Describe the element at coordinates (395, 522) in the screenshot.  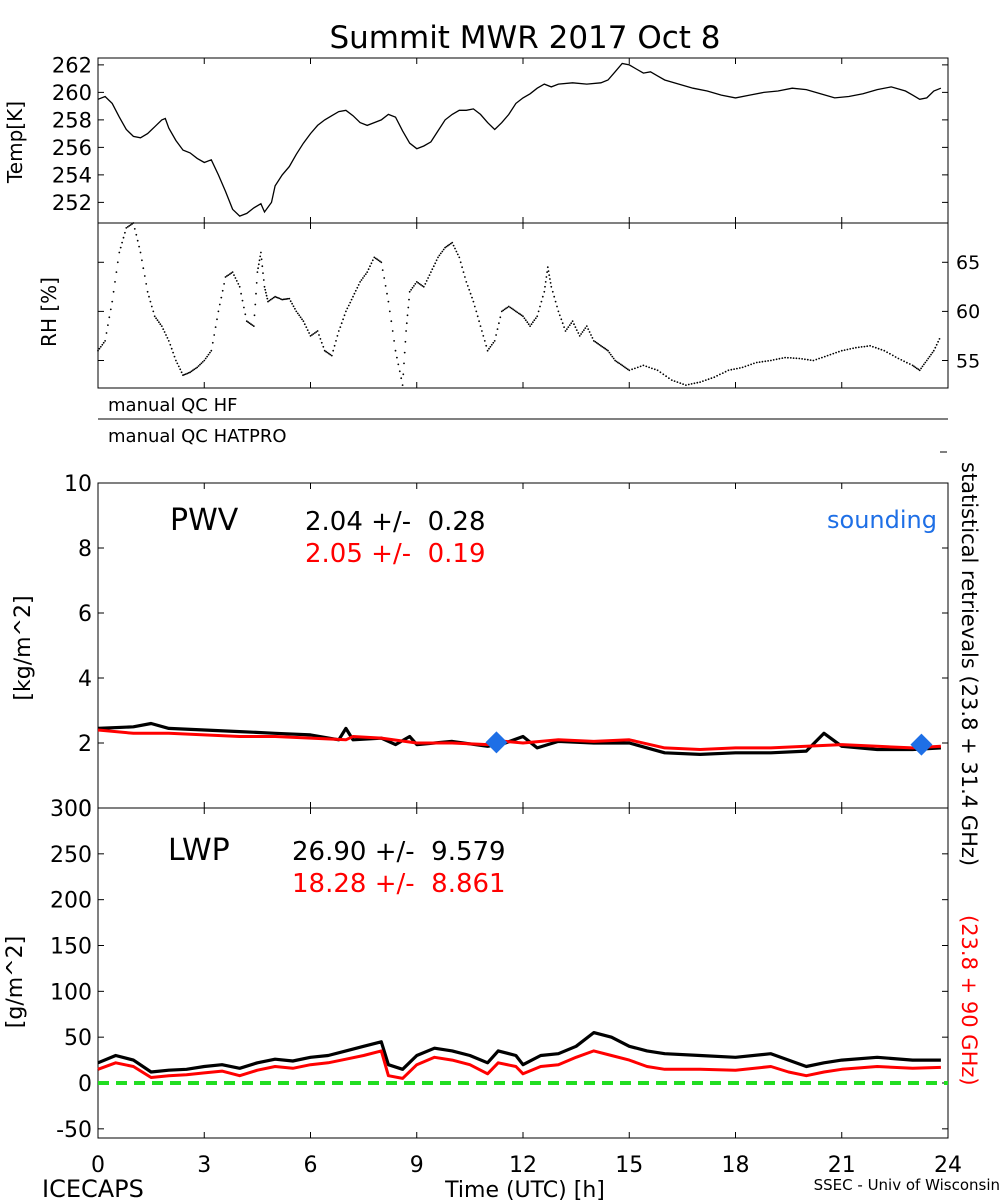
I see `pwv-stat-black: 2.04 +/- 0.28` at that location.